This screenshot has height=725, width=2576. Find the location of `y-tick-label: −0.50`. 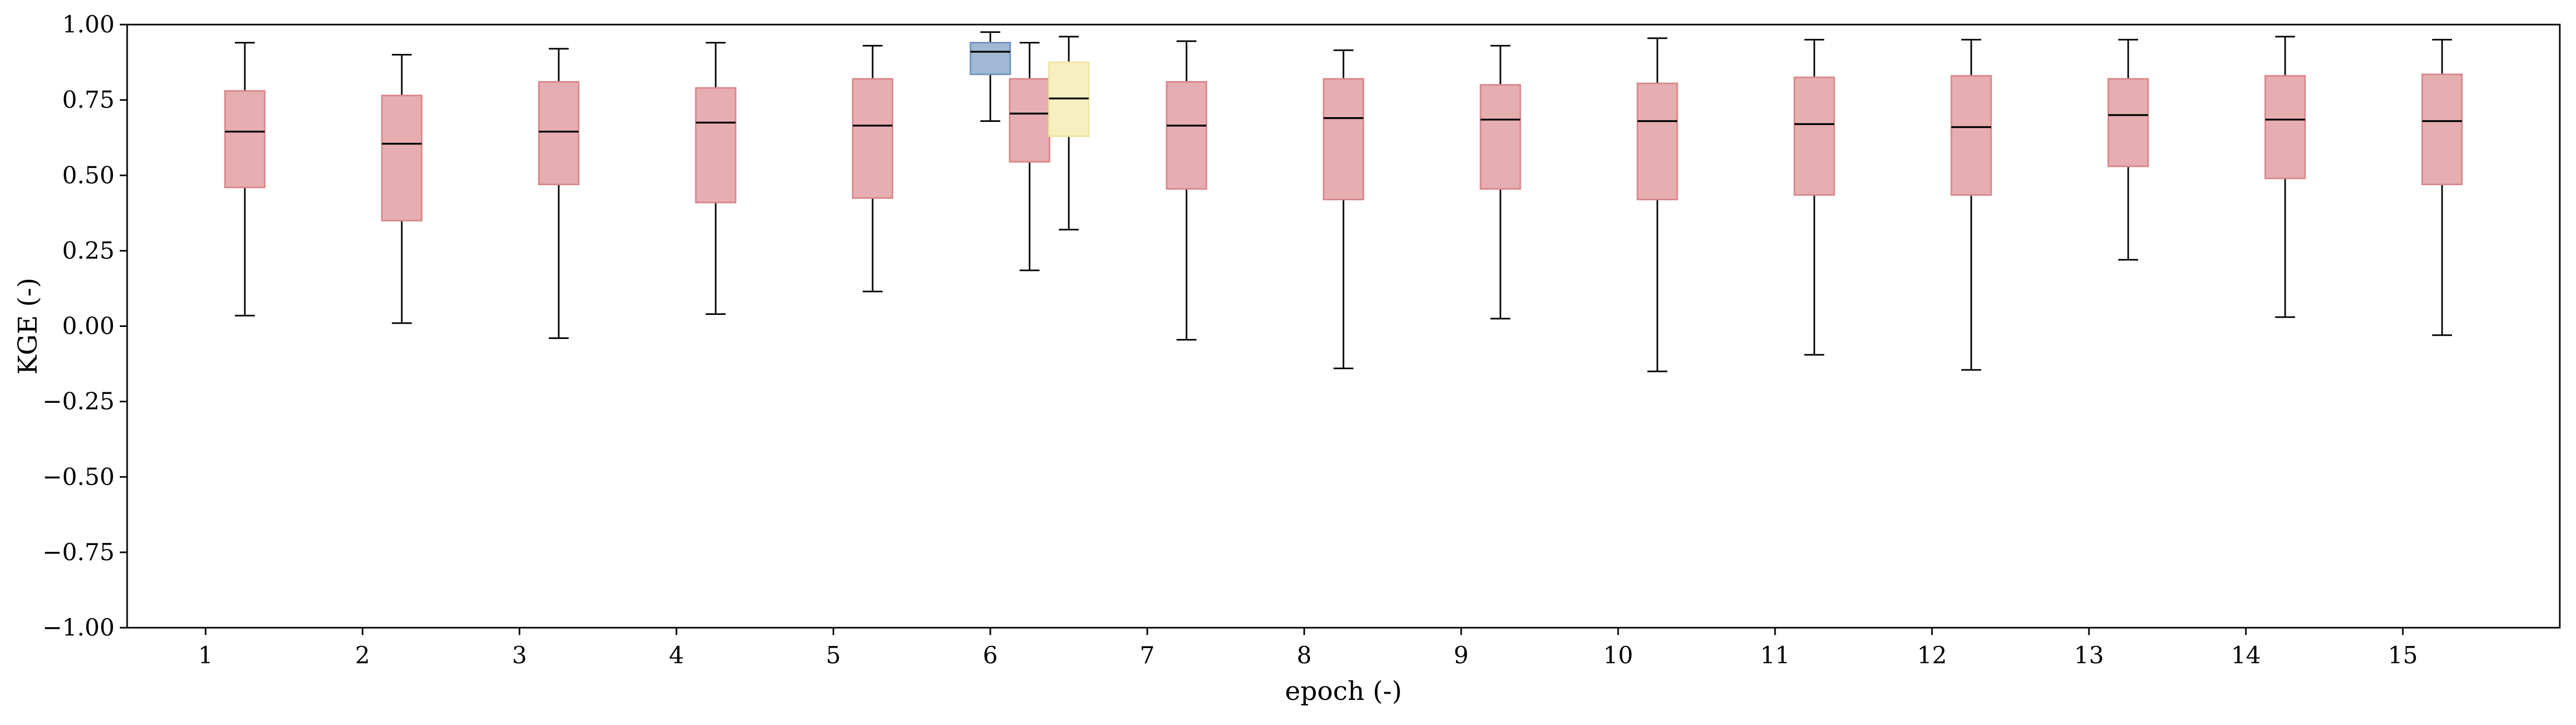

y-tick-label: −0.50 is located at coordinates (78, 477).